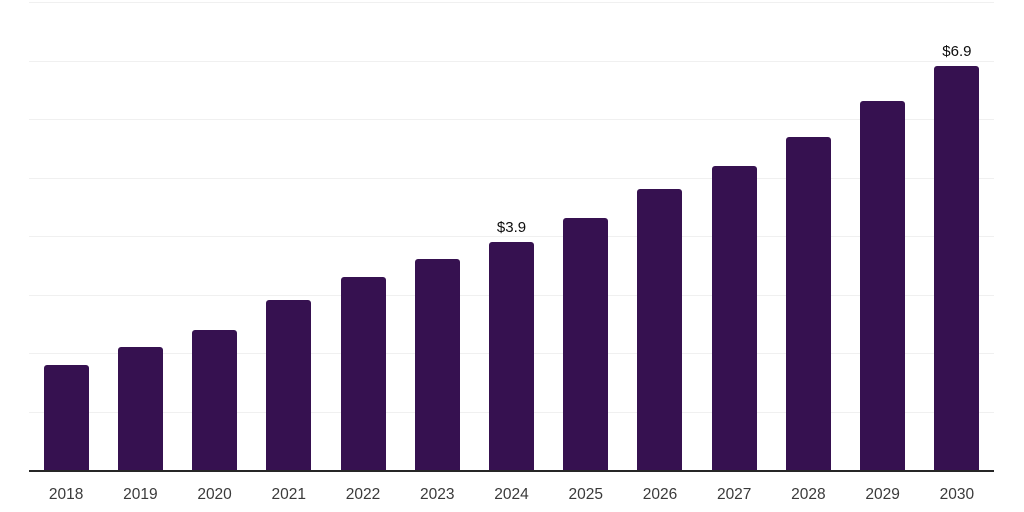 This screenshot has width=1024, height=512. I want to click on bar-2022, so click(363, 373).